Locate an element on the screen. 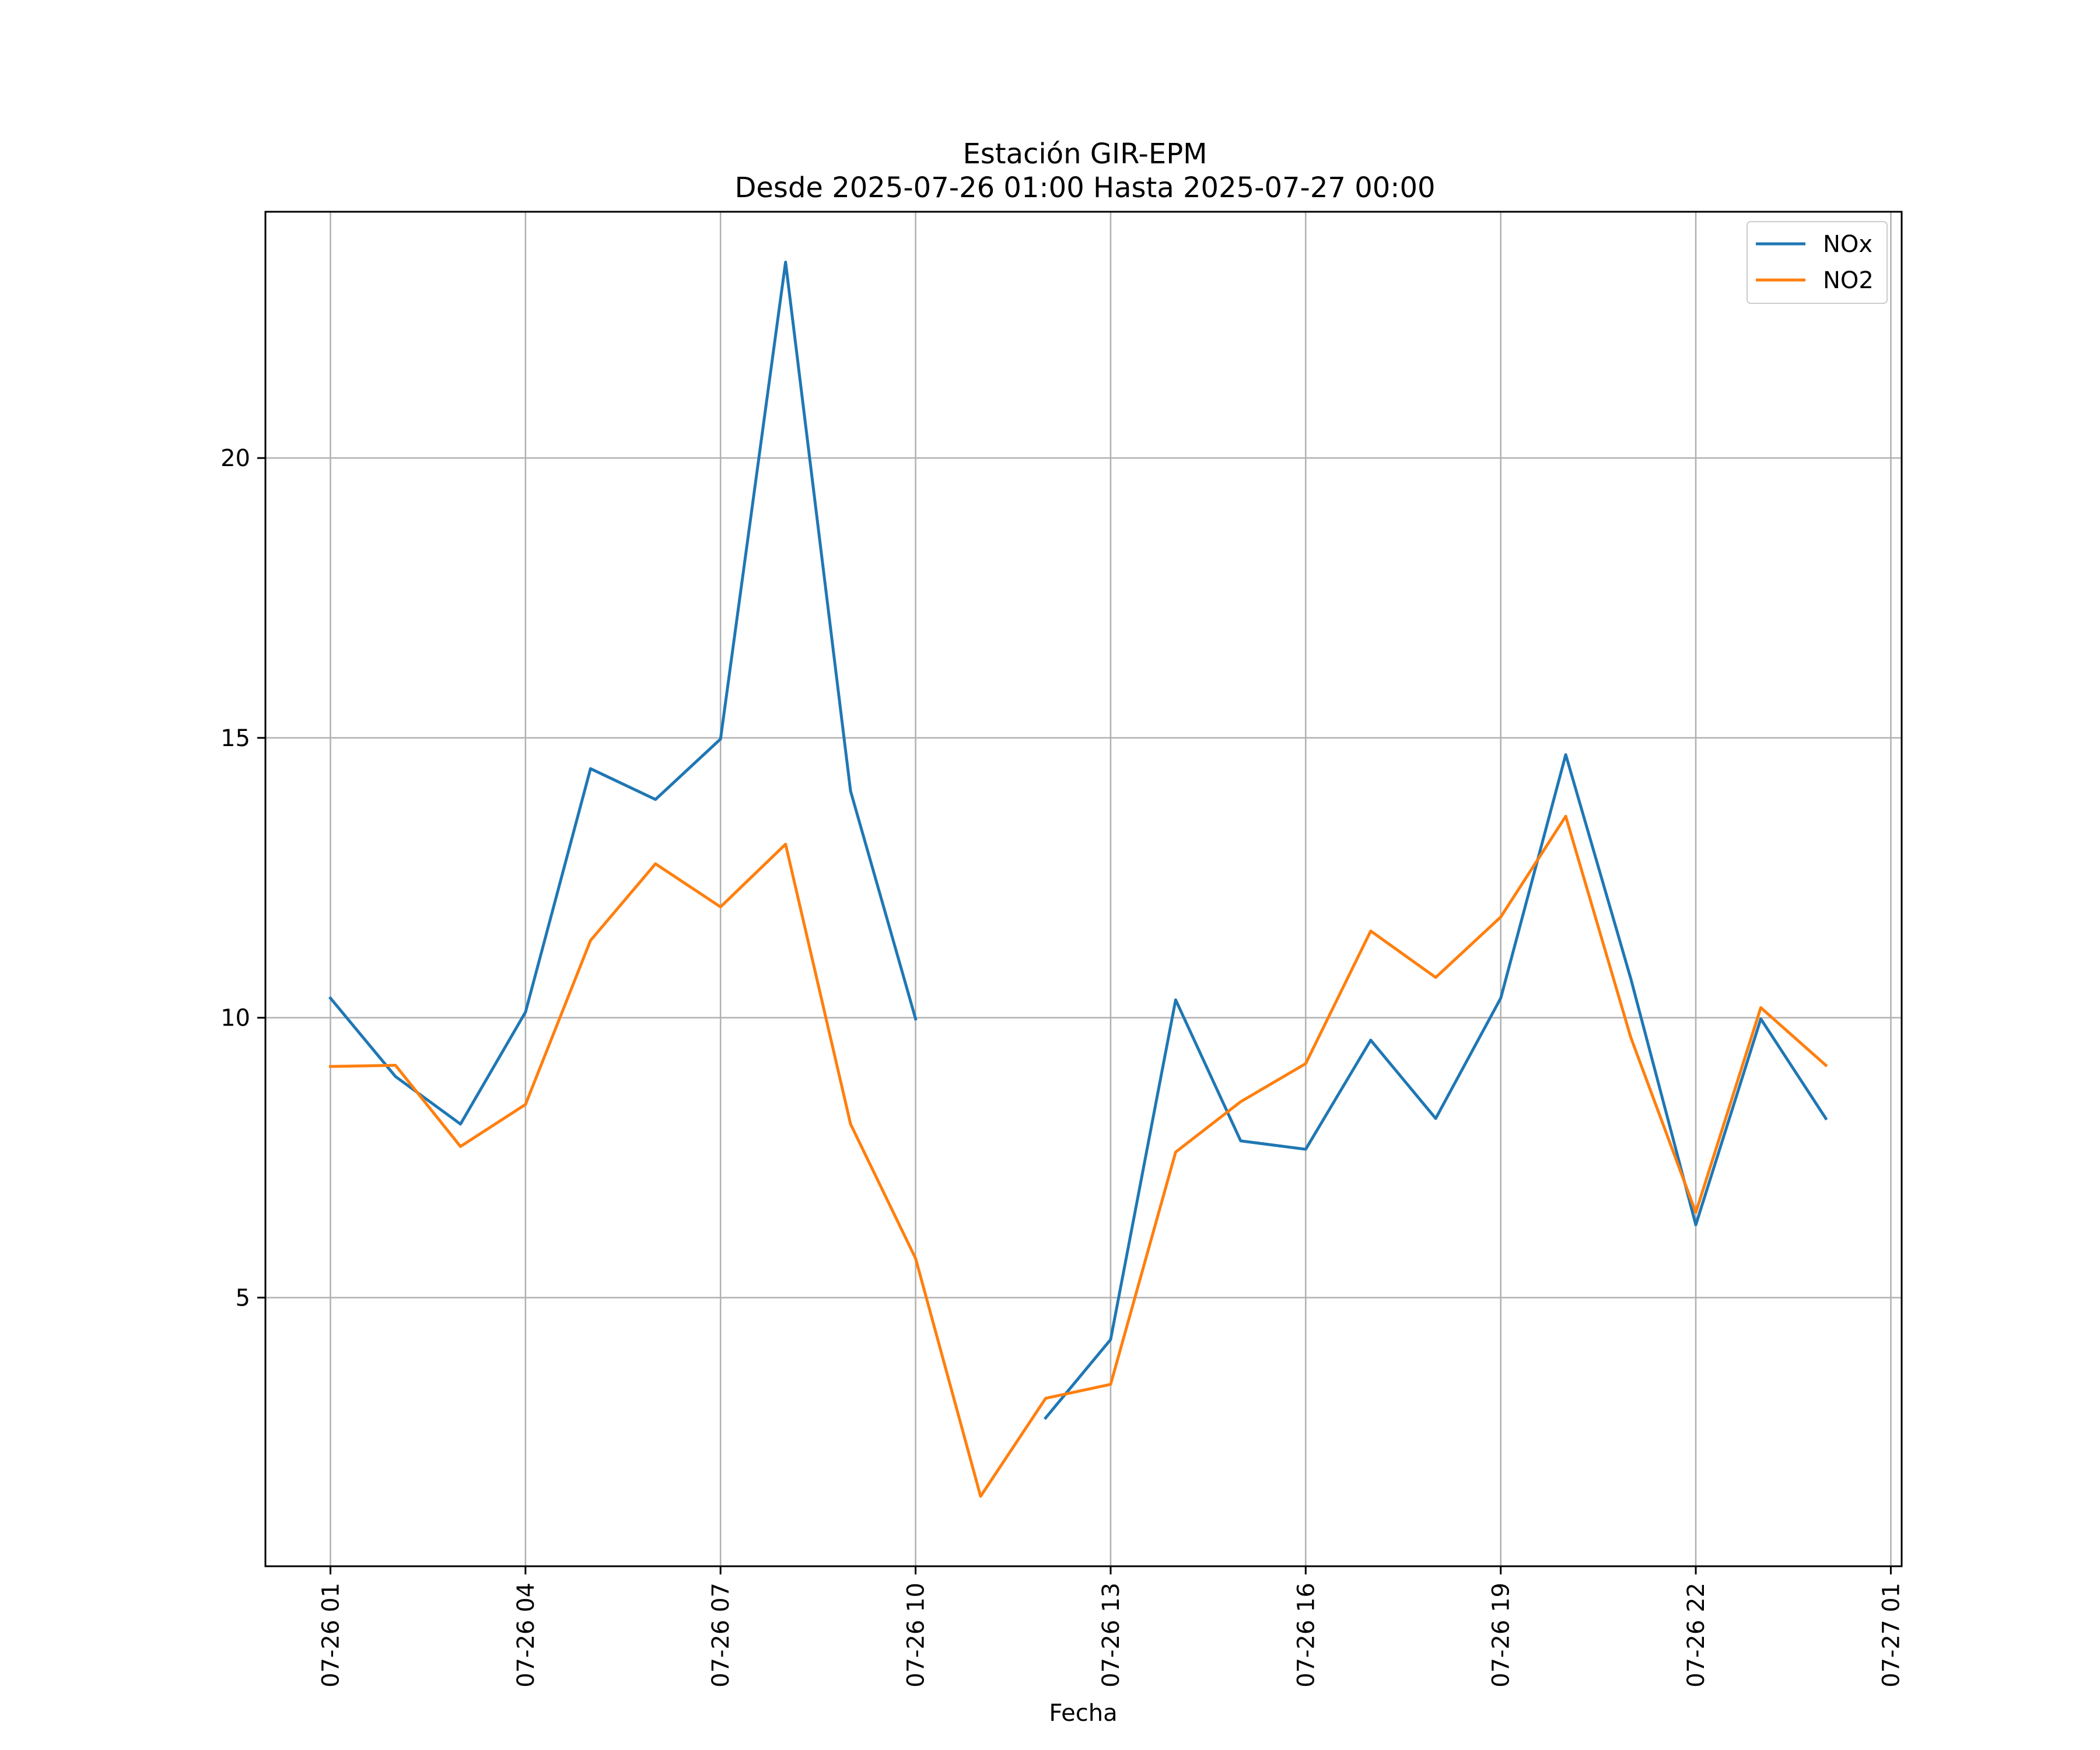 This screenshot has width=2100, height=1750. legend-frame is located at coordinates (1817, 262).